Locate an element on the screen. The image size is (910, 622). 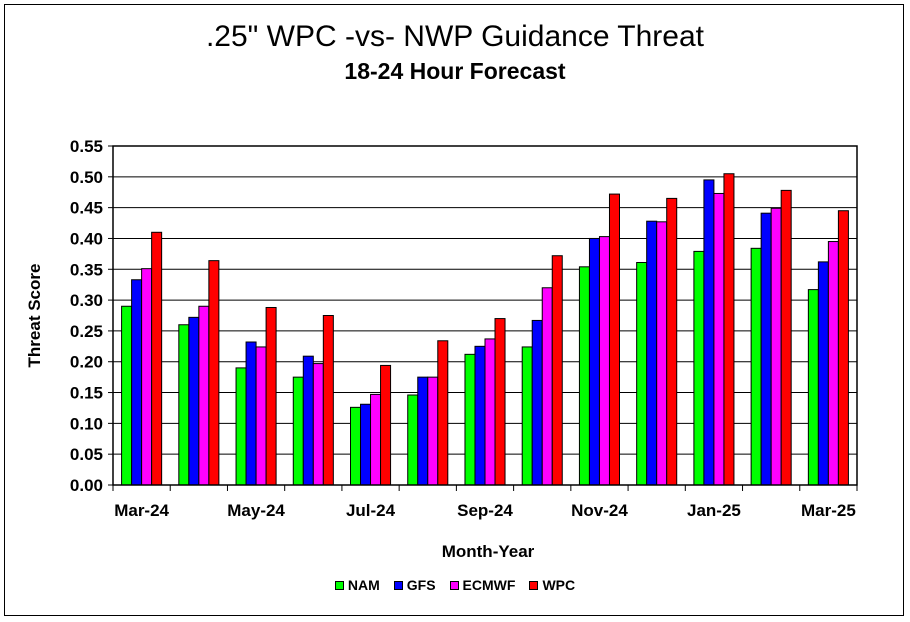
x-tick-label: Nov-24 is located at coordinates (599, 510).